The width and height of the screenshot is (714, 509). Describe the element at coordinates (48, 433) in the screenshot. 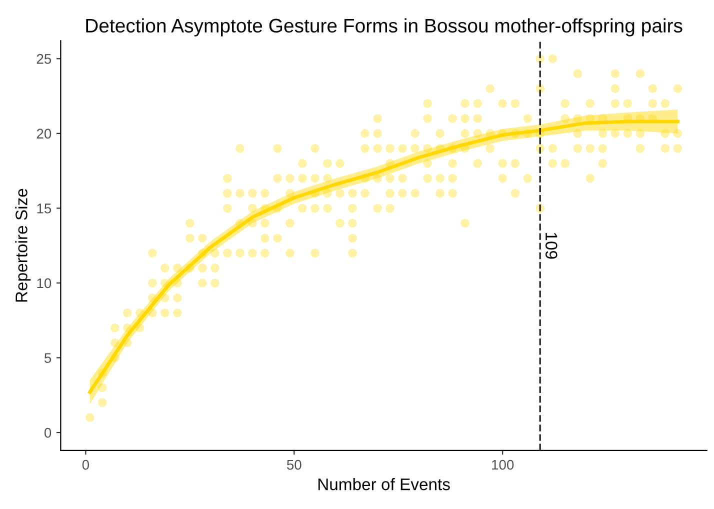

I see `y-tick-label: 0` at that location.